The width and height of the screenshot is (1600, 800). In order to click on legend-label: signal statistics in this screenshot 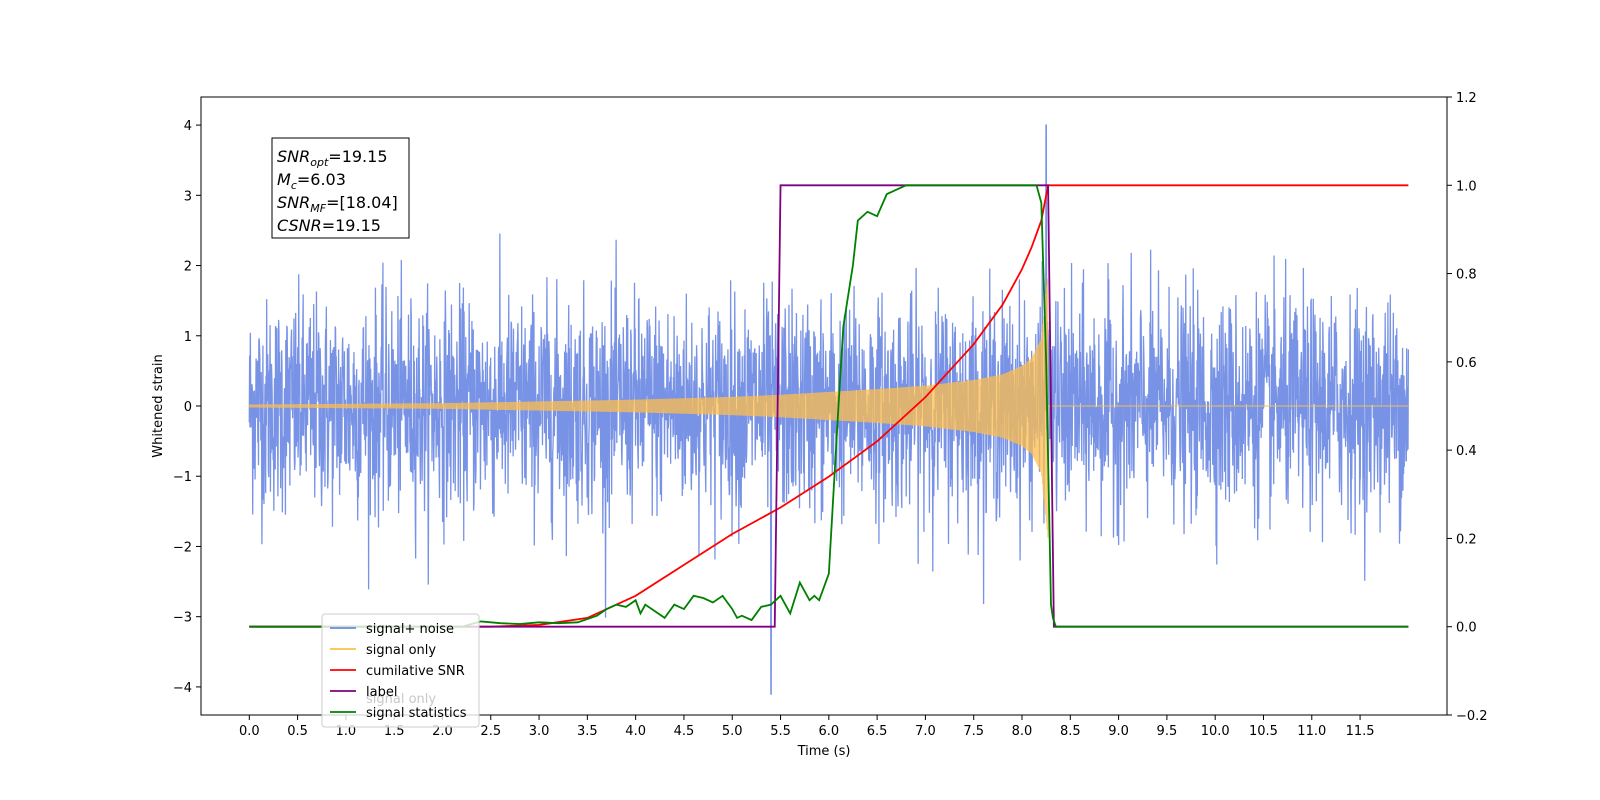, I will do `click(416, 713)`.